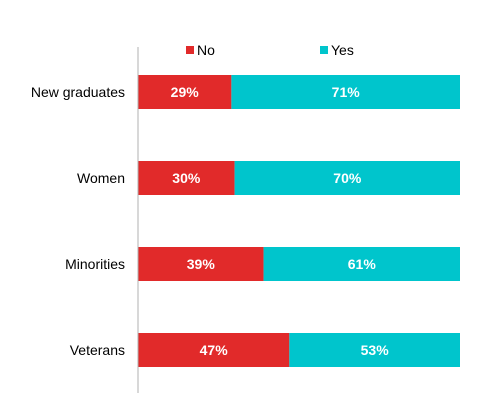 The height and width of the screenshot is (400, 483). Describe the element at coordinates (78, 92) in the screenshot. I see `category-label-new-graduates: New graduates` at that location.